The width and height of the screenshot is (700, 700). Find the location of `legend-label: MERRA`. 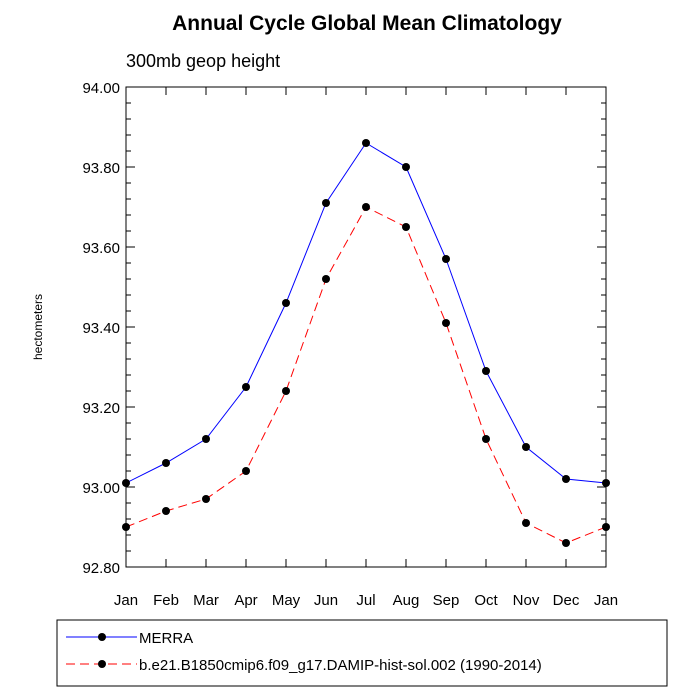

legend-label: MERRA is located at coordinates (166, 638).